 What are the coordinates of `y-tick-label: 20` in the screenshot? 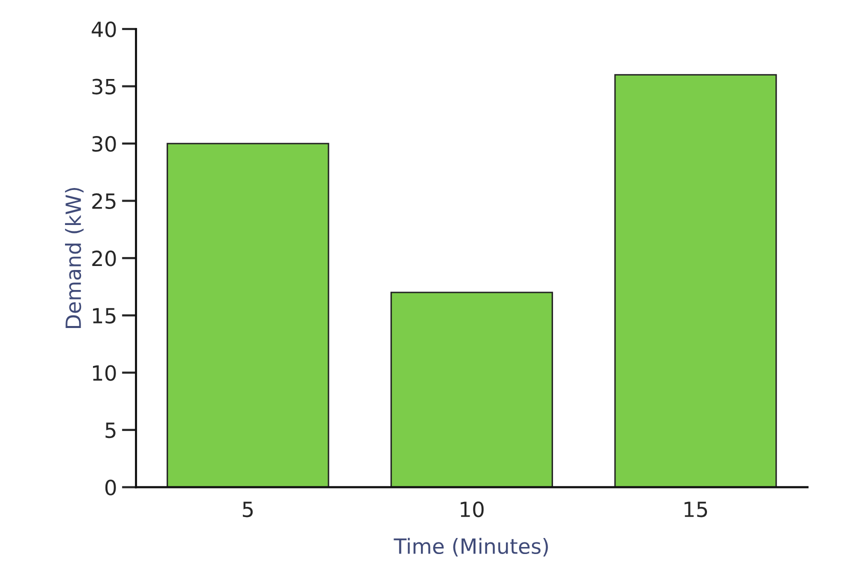 It's located at (104, 258).